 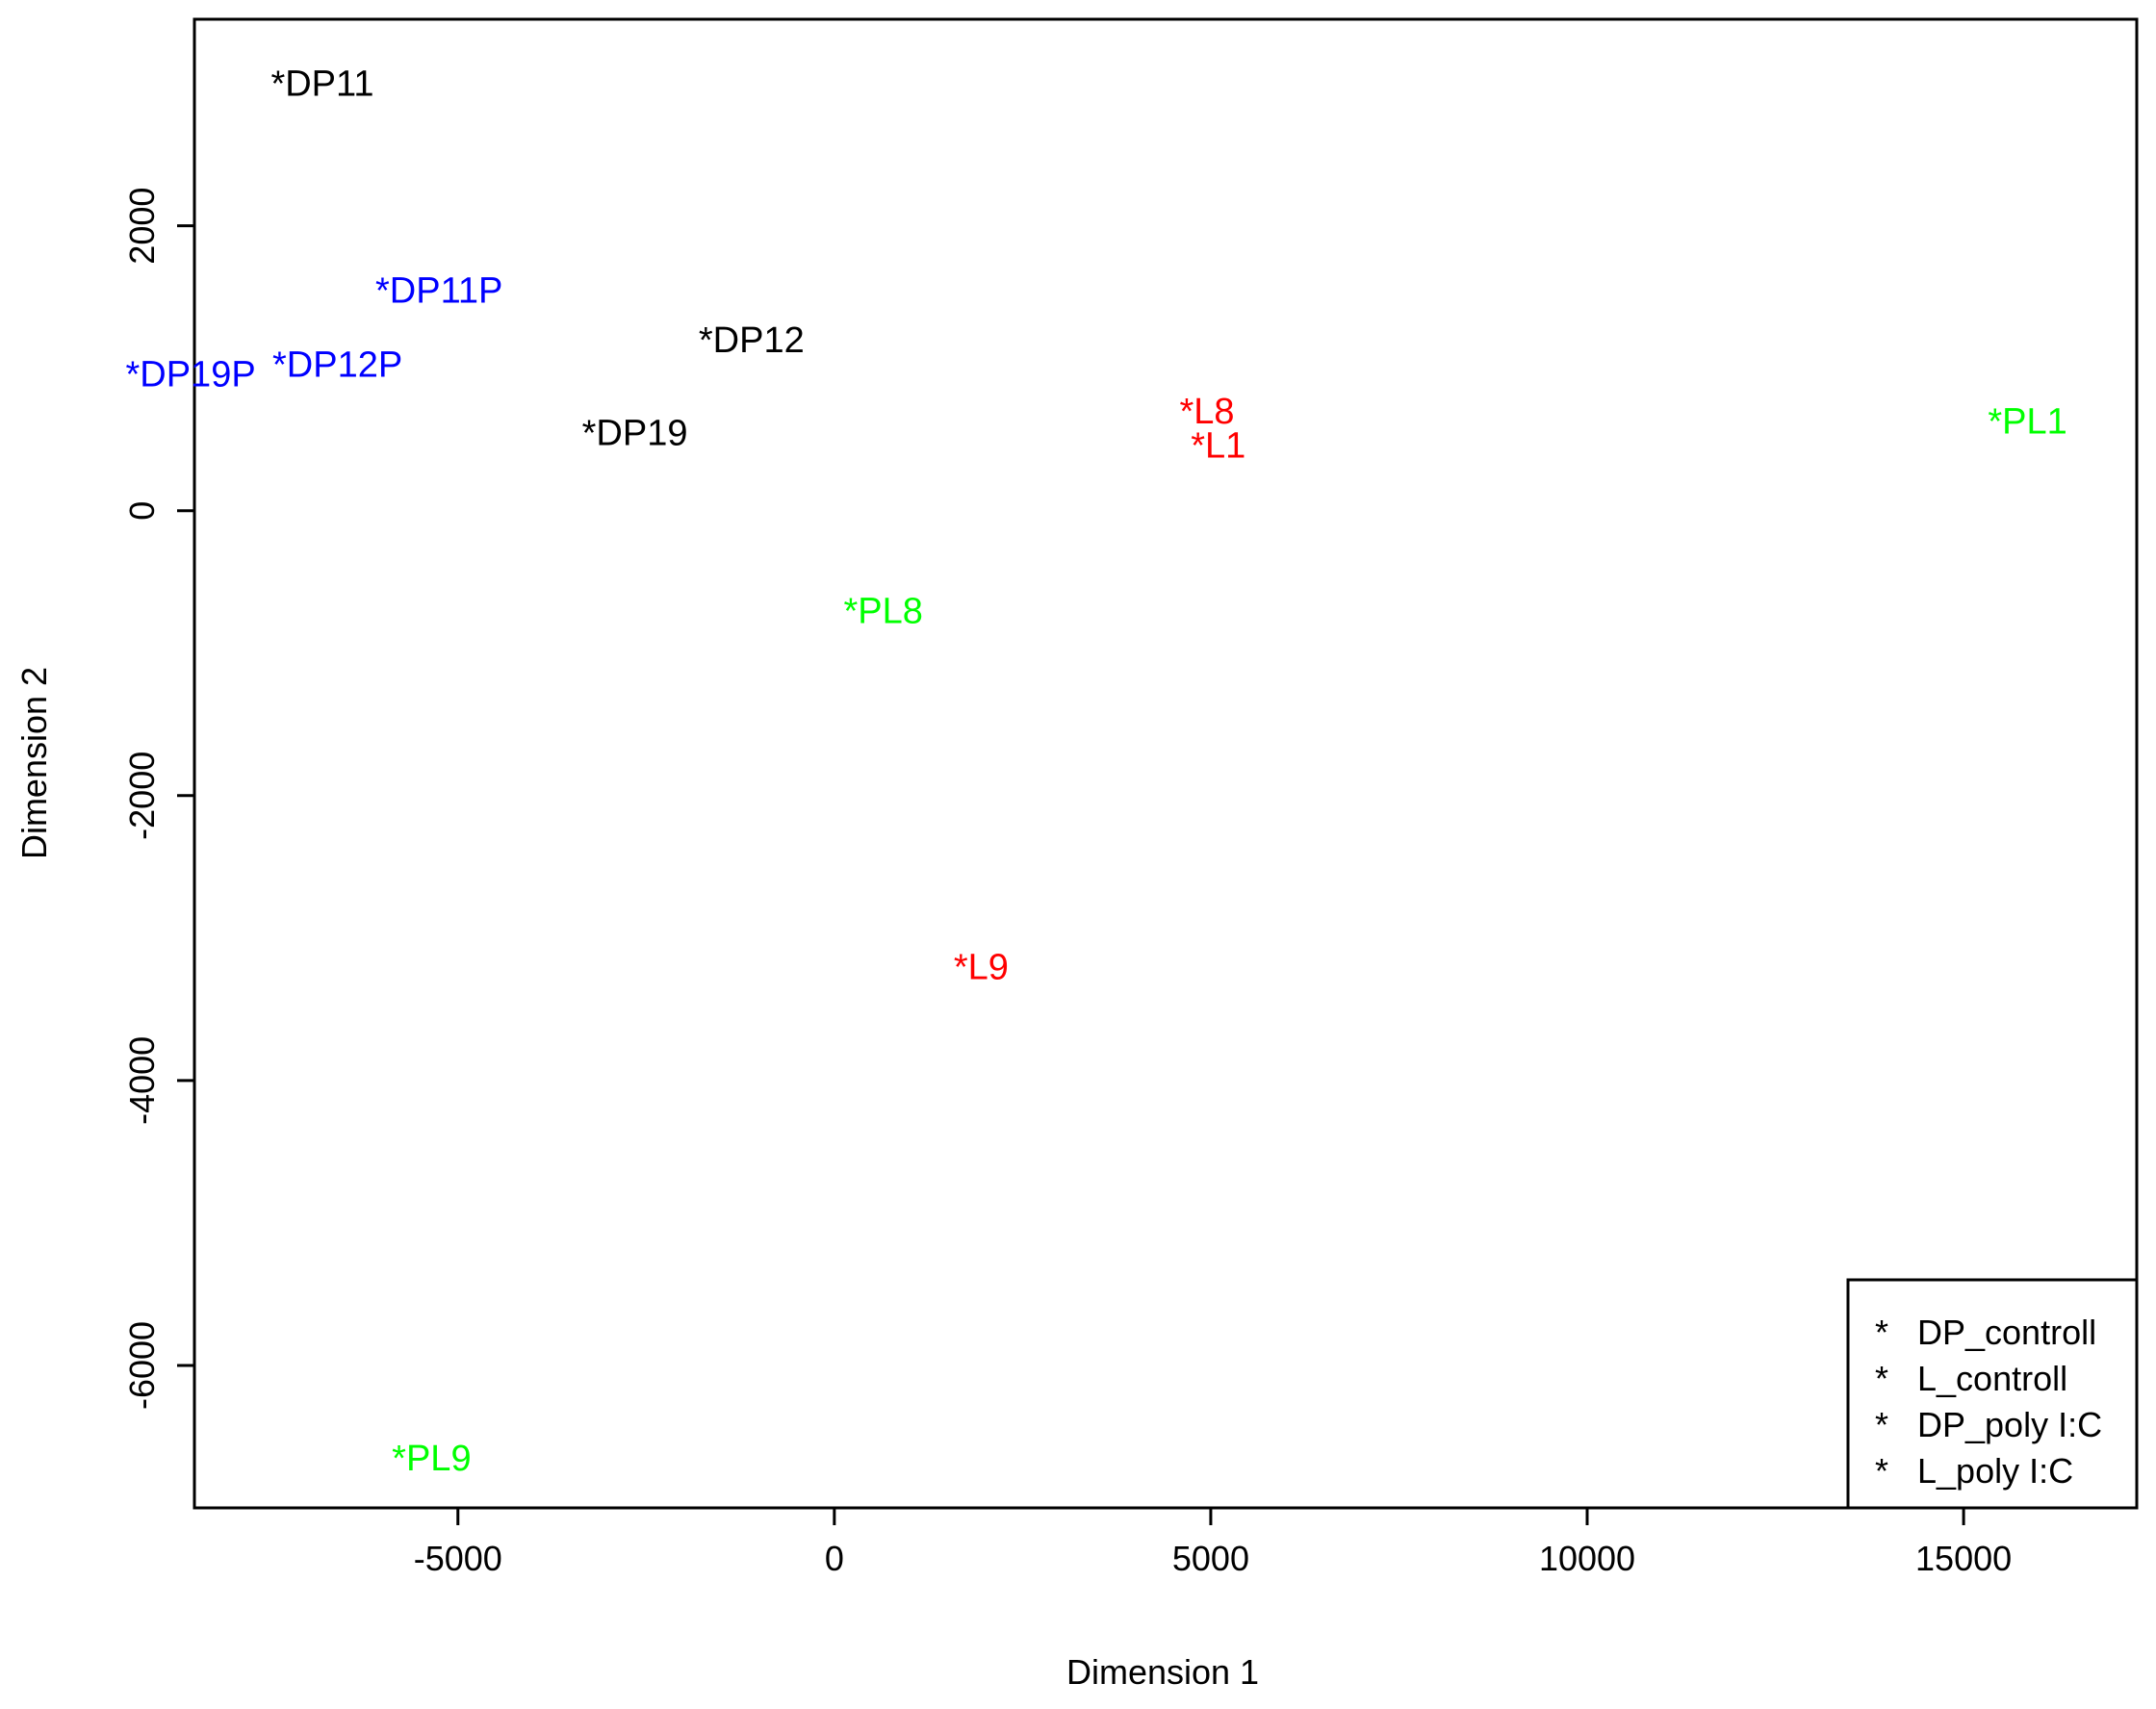 I want to click on y-tick-label: -4000, so click(x=142, y=1081).